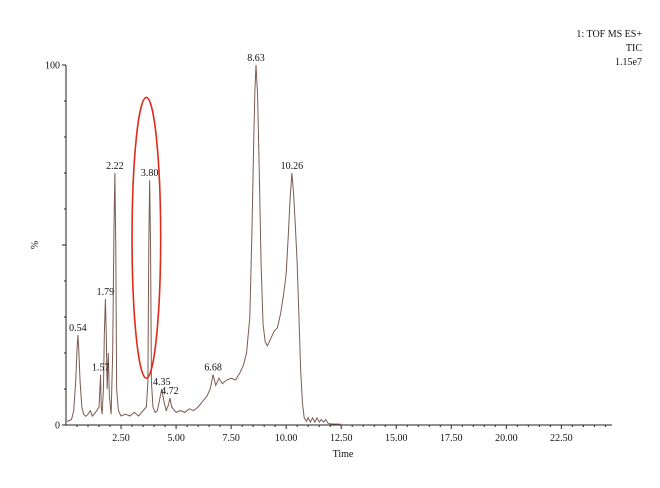 This screenshot has height=488, width=660. I want to click on peak-label: 4.72, so click(170, 391).